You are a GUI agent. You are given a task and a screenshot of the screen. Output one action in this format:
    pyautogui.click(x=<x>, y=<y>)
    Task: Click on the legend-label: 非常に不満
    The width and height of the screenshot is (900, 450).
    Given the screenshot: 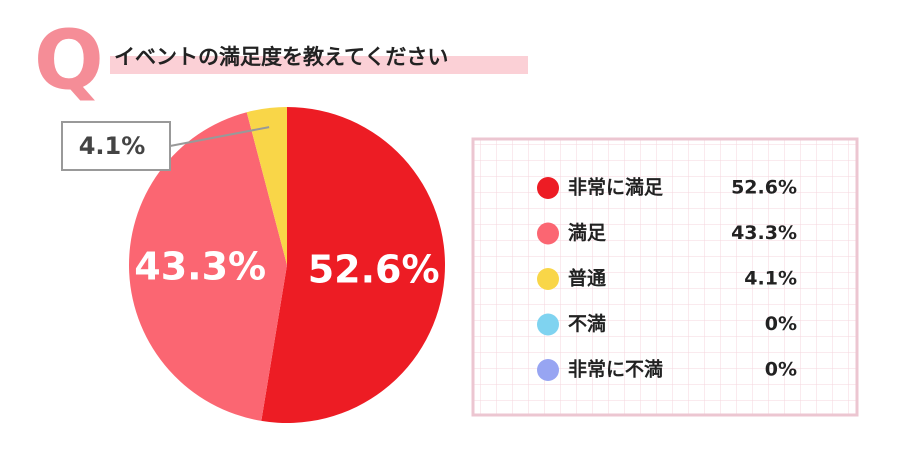 What is the action you would take?
    pyautogui.click(x=615, y=369)
    